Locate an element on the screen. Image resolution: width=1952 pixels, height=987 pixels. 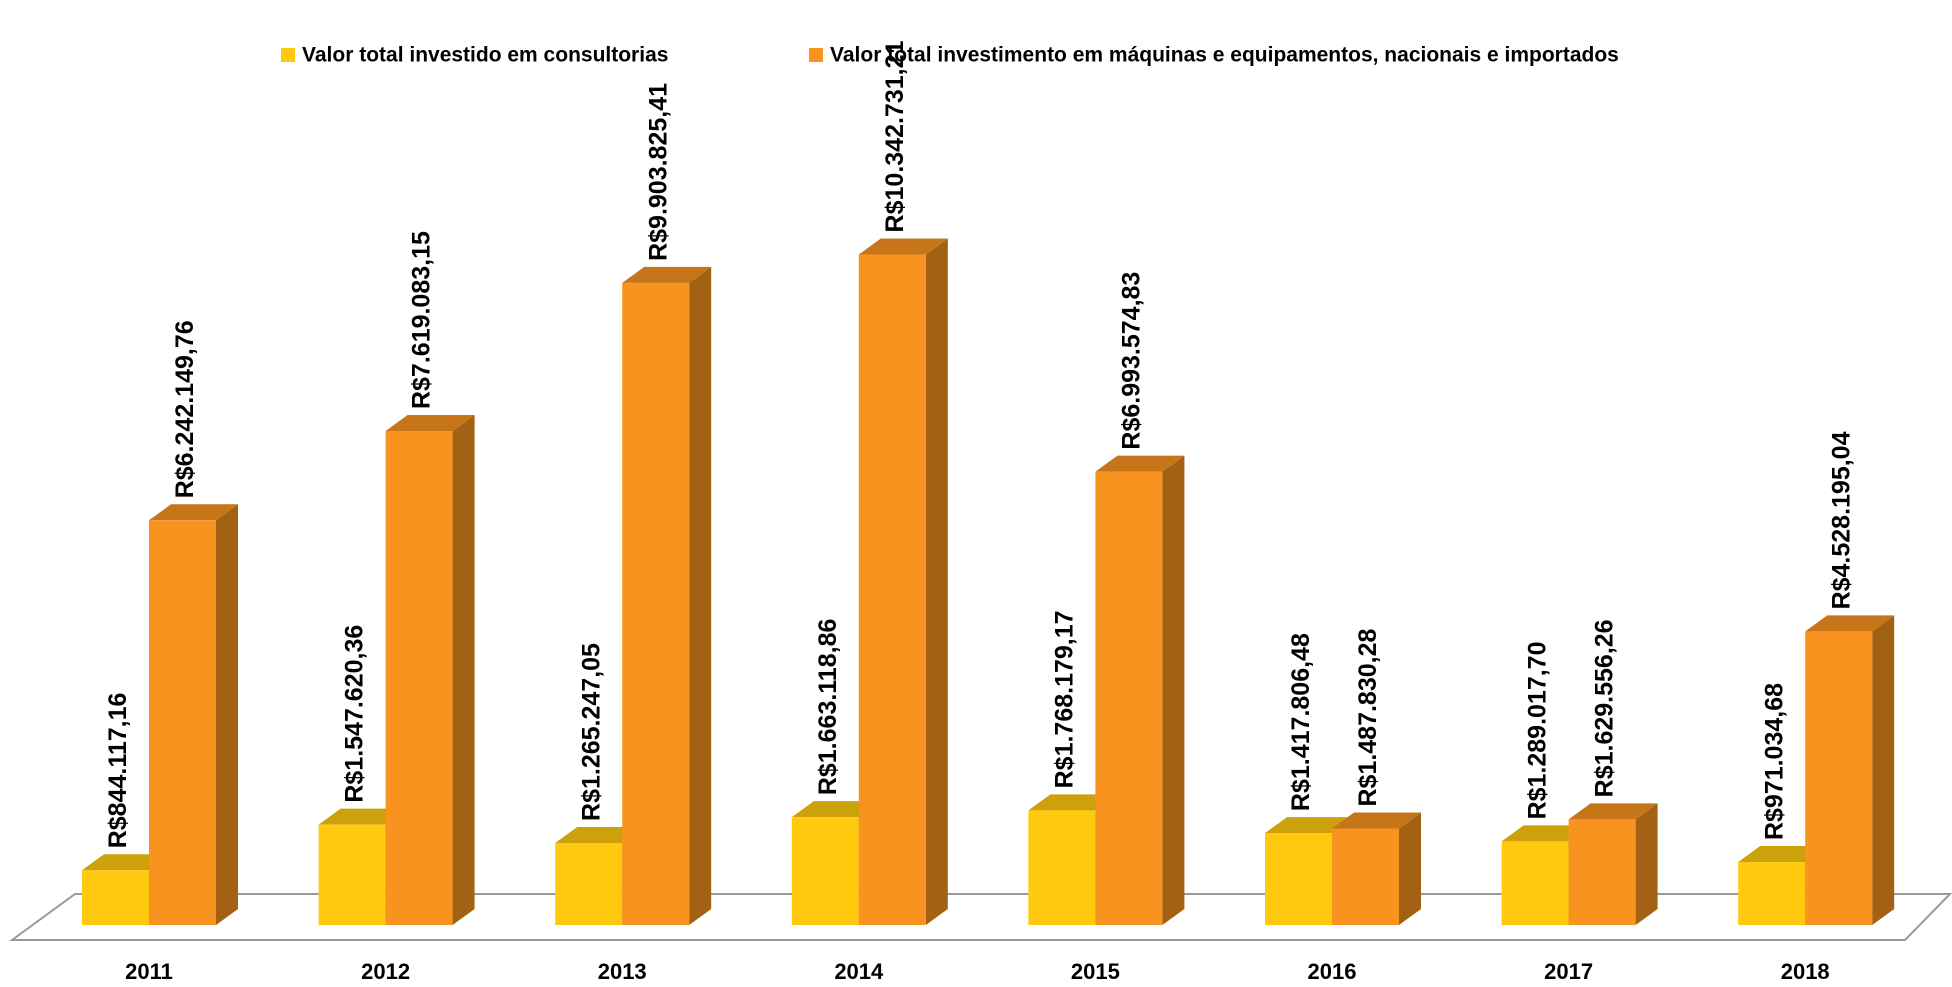
data-label: R$1.768.179,17 is located at coordinates (1065, 699).